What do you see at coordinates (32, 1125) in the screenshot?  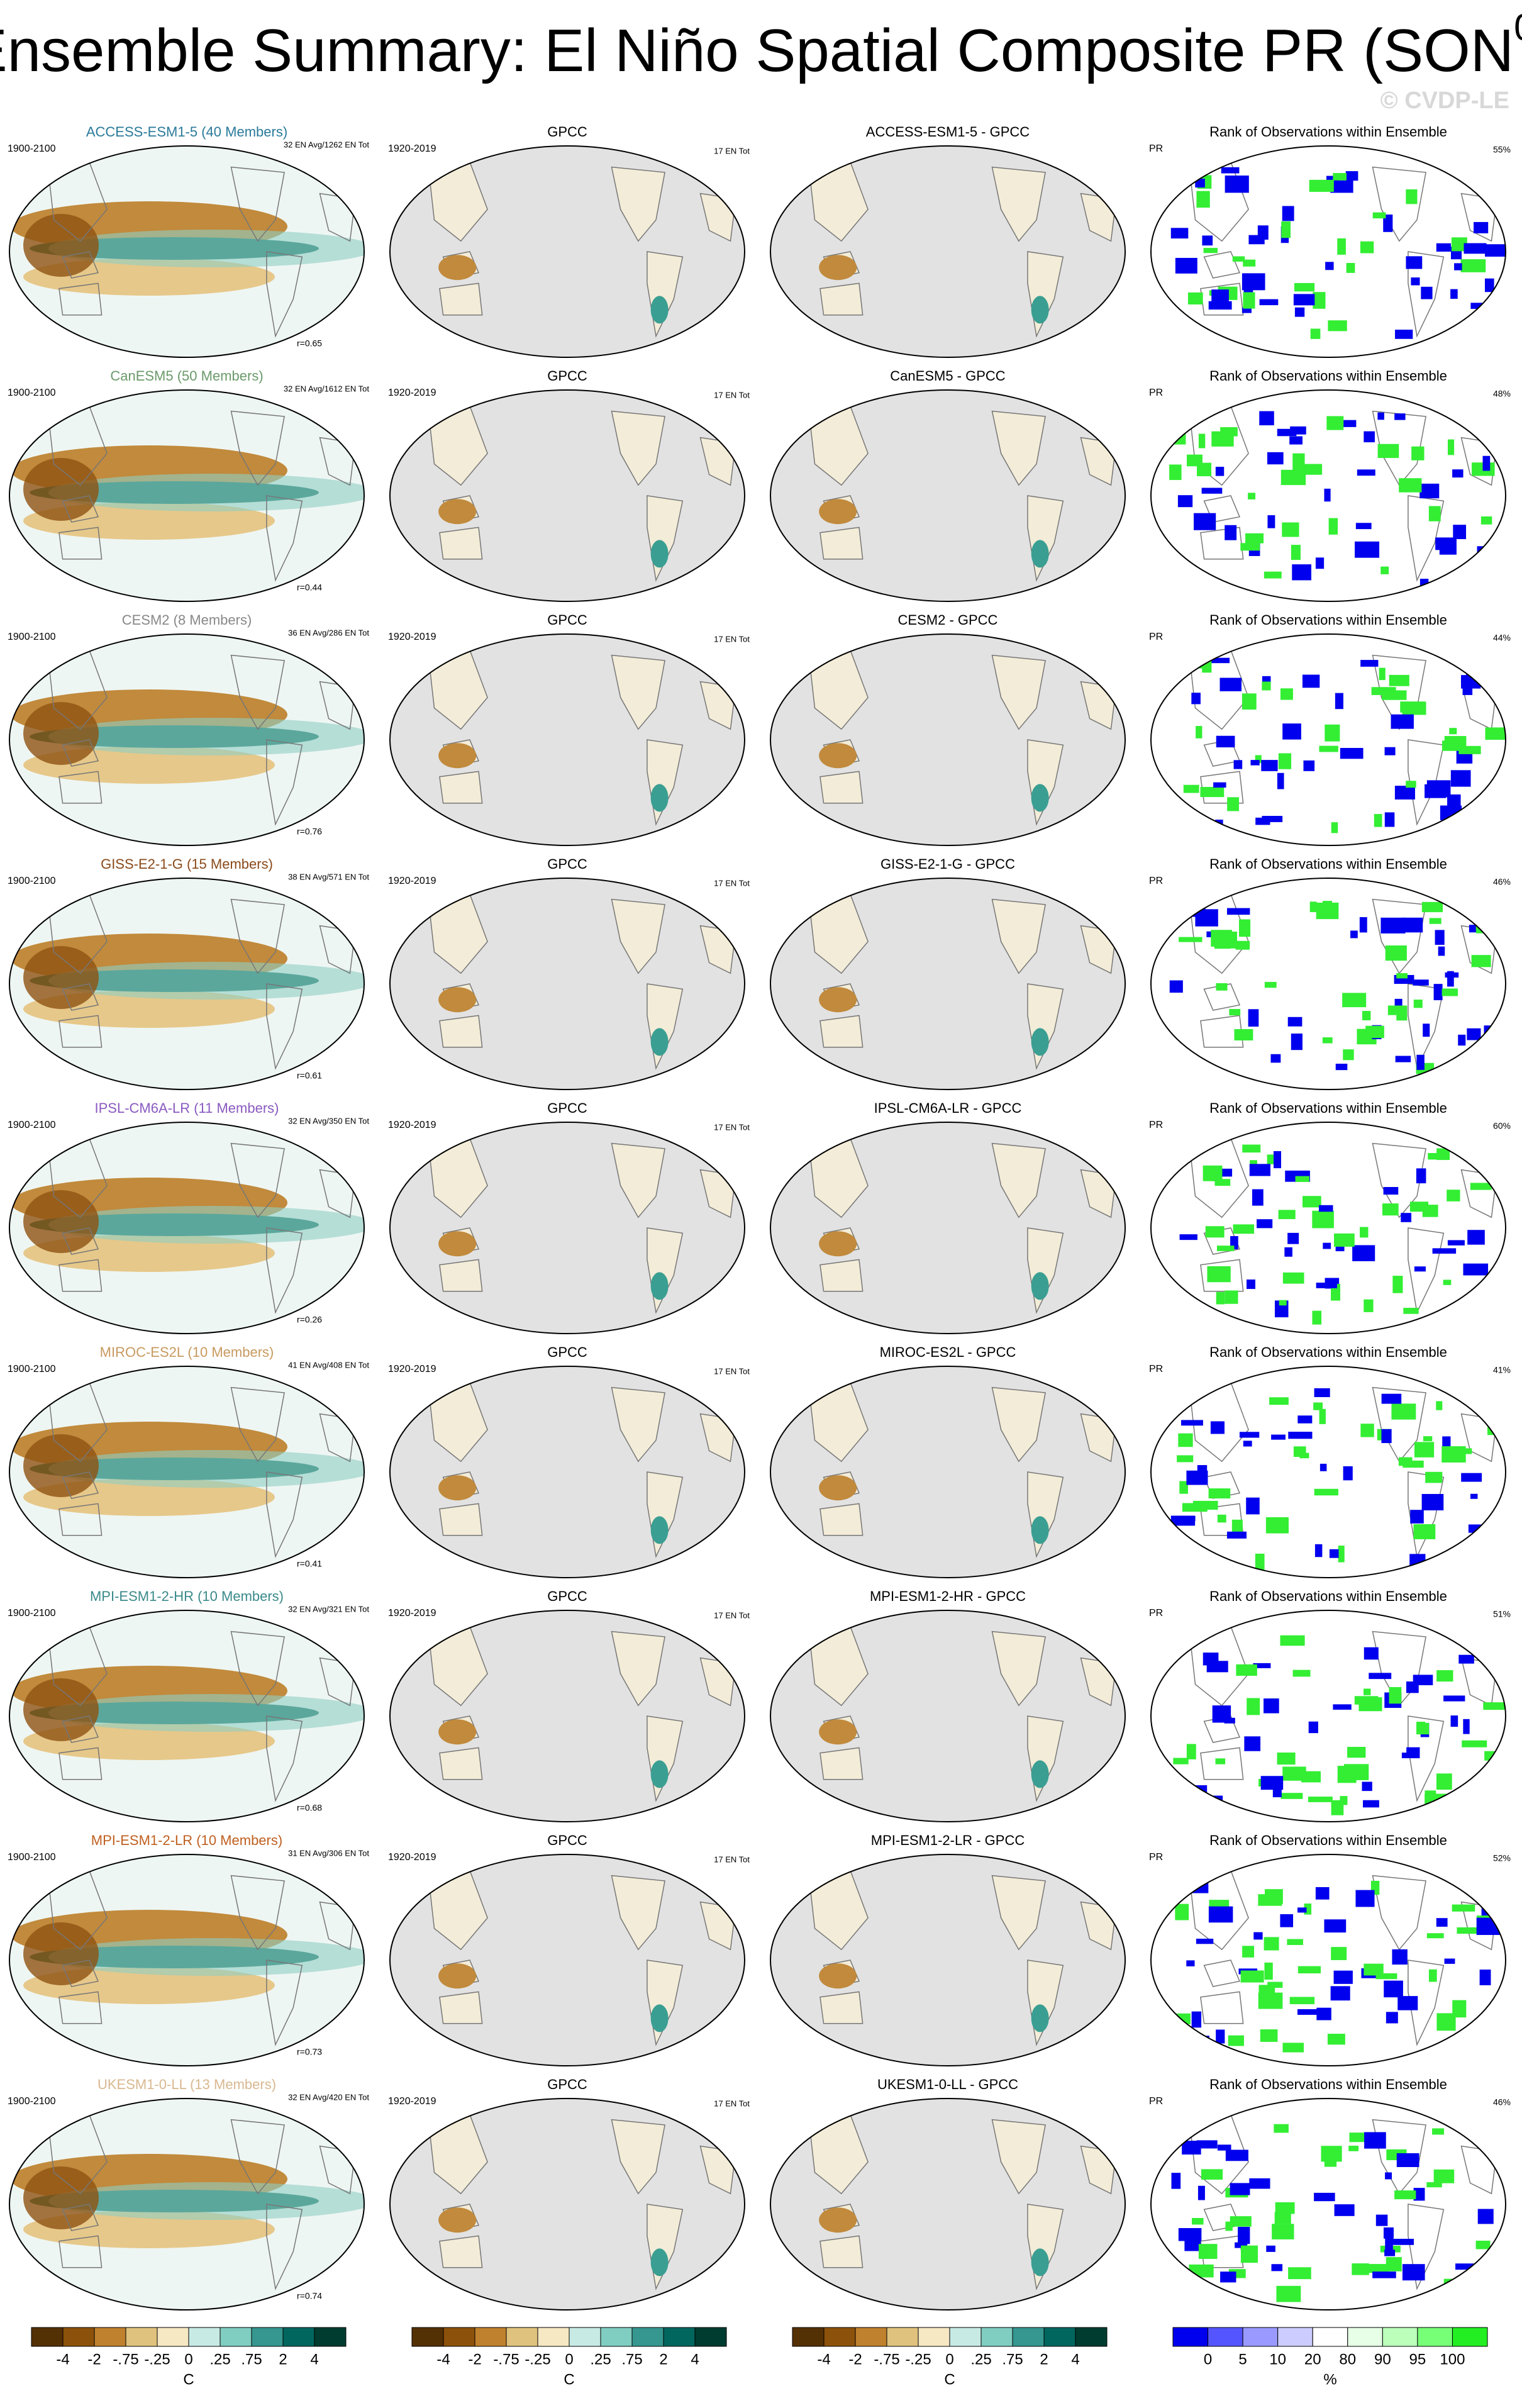 I see `period: 1900-2100` at bounding box center [32, 1125].